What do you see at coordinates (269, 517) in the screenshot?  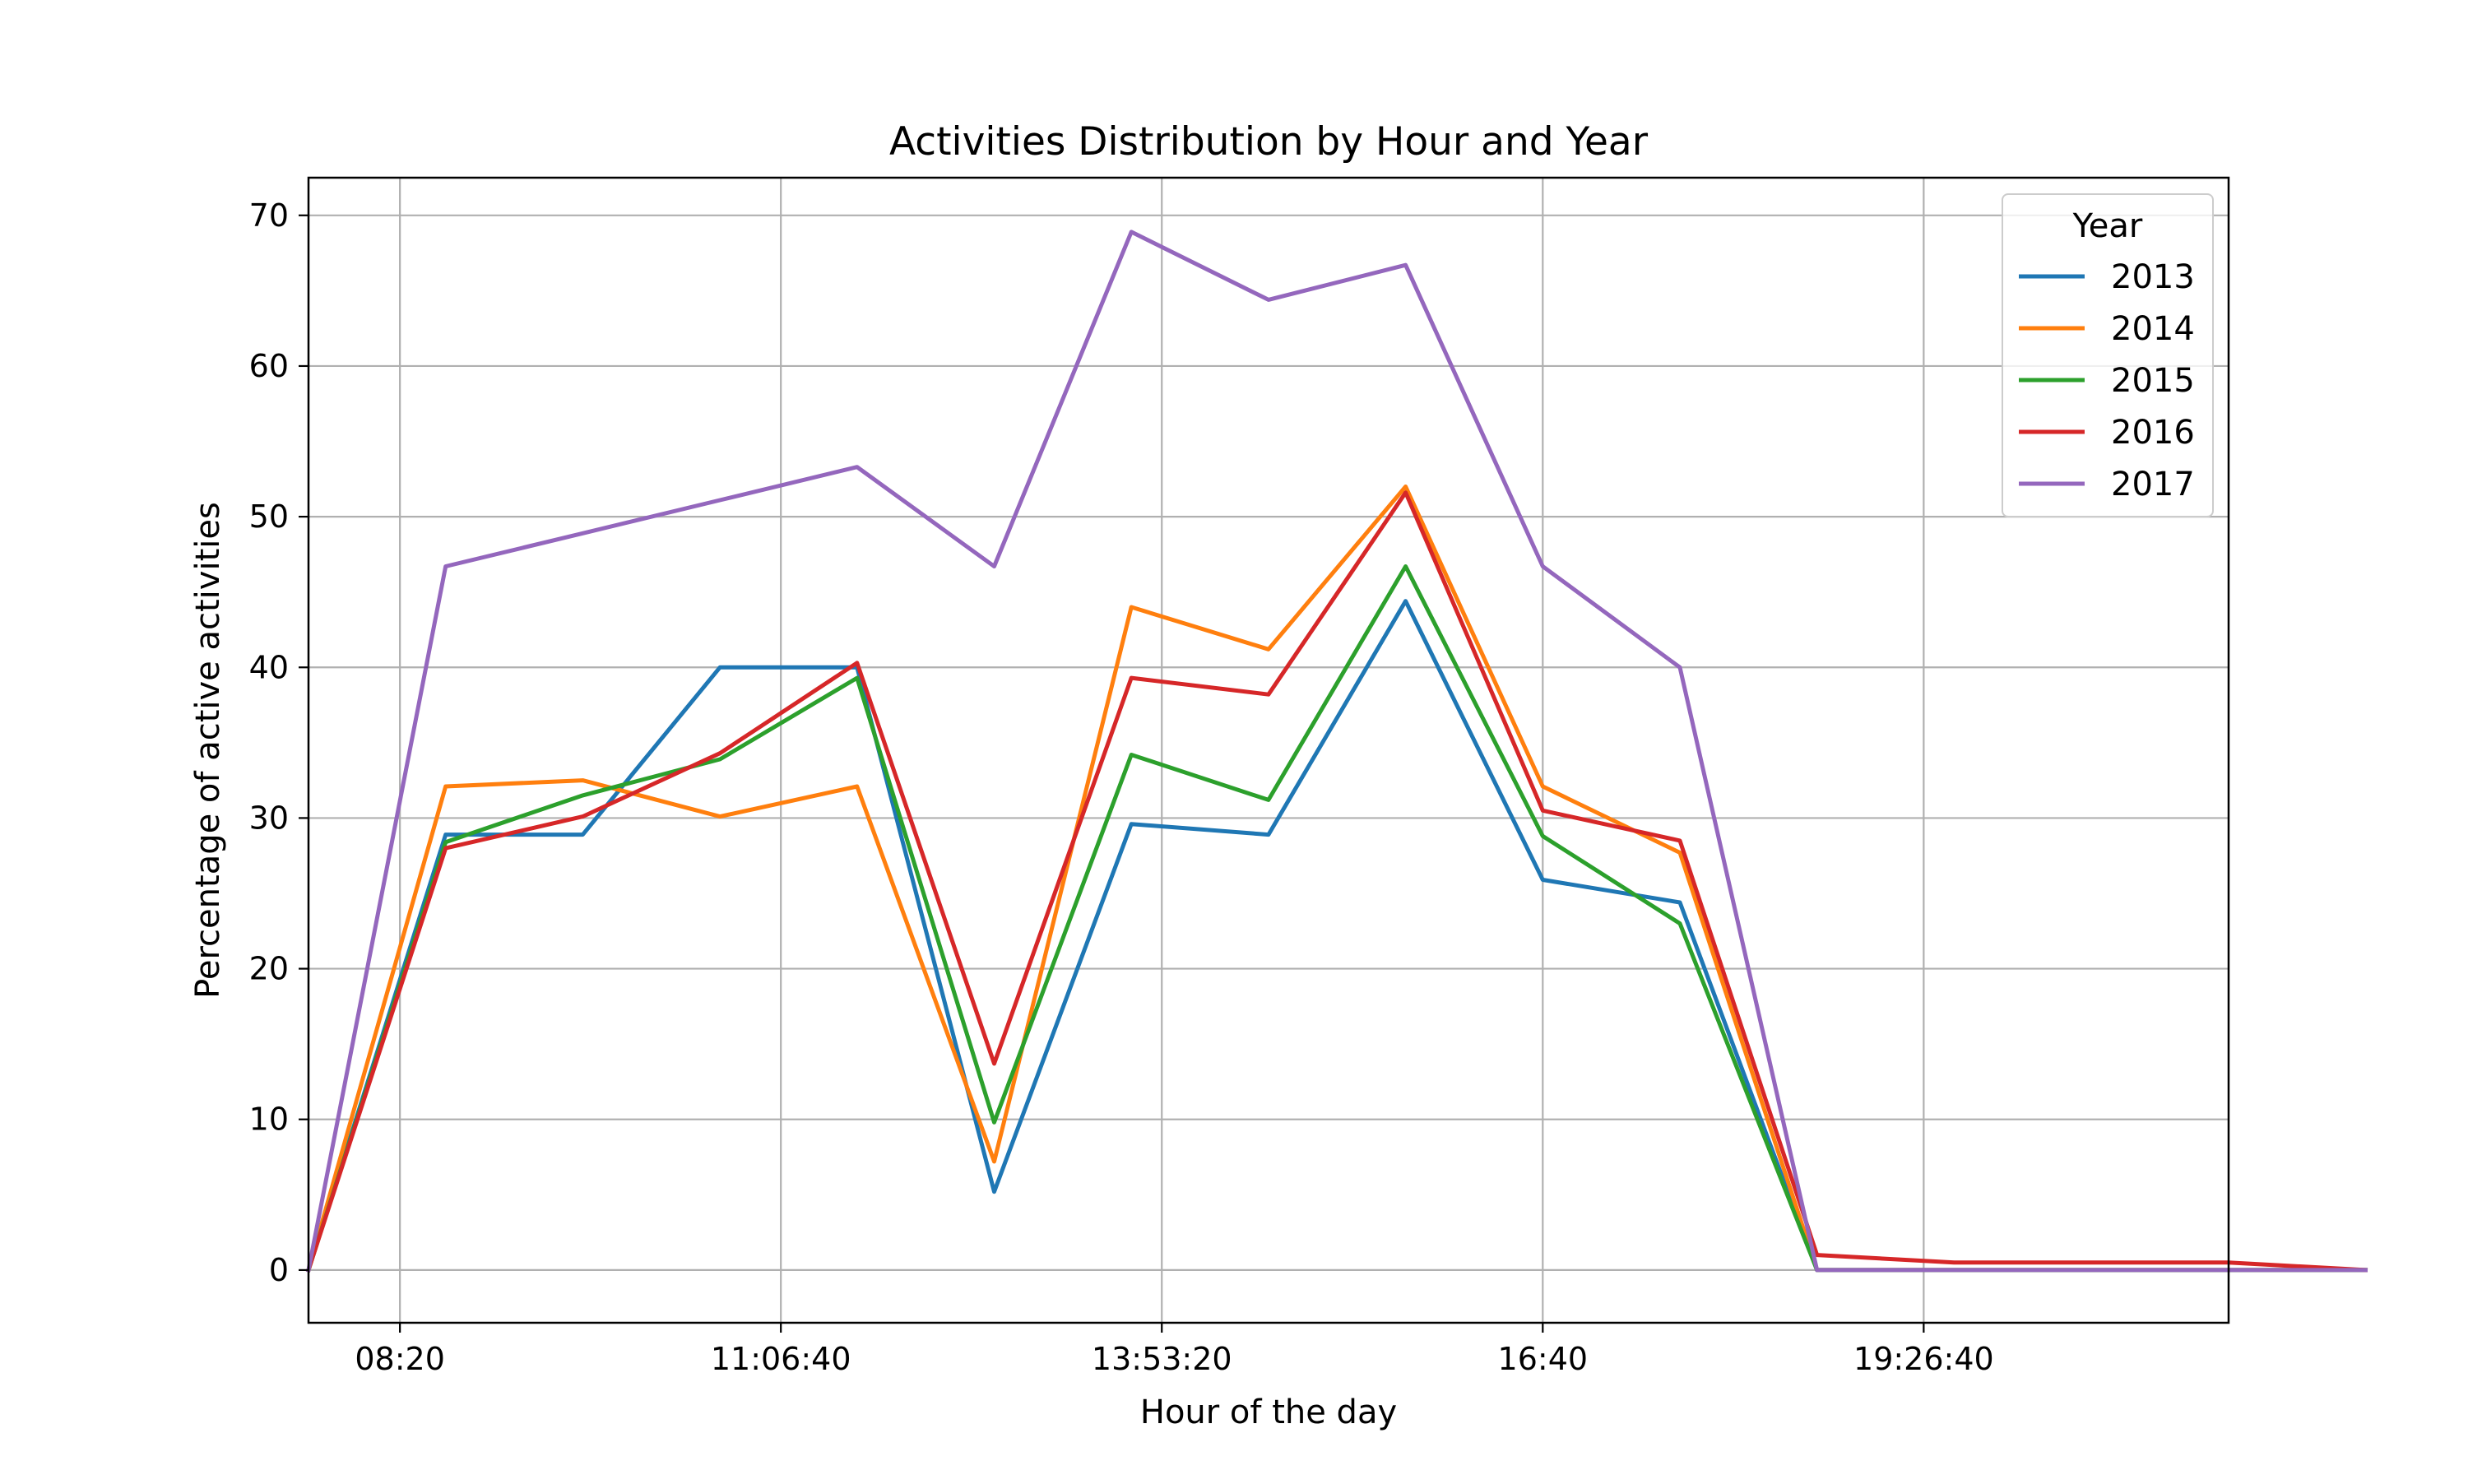 I see `y-tick-label: 50` at bounding box center [269, 517].